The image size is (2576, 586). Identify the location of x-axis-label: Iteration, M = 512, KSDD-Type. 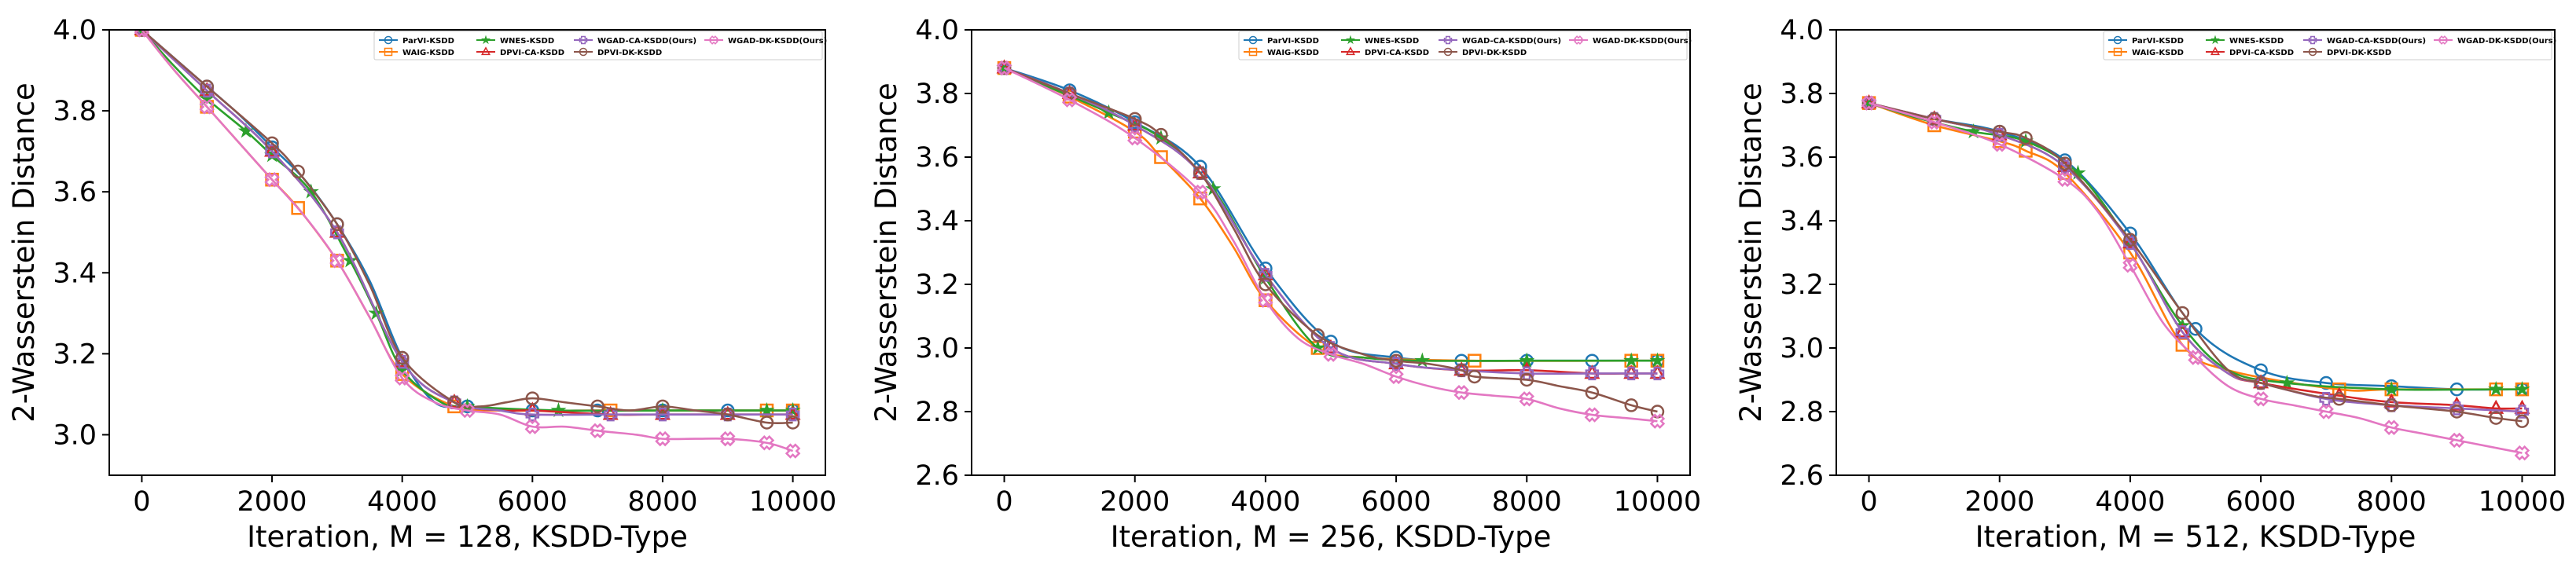
(2195, 537).